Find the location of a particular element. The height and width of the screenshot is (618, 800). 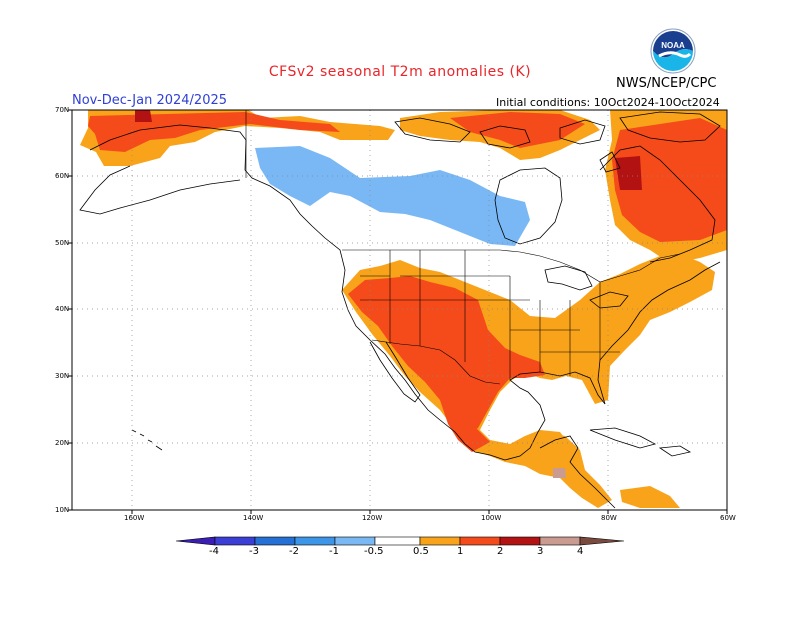

lon-label-140w: 140W is located at coordinates (253, 518).